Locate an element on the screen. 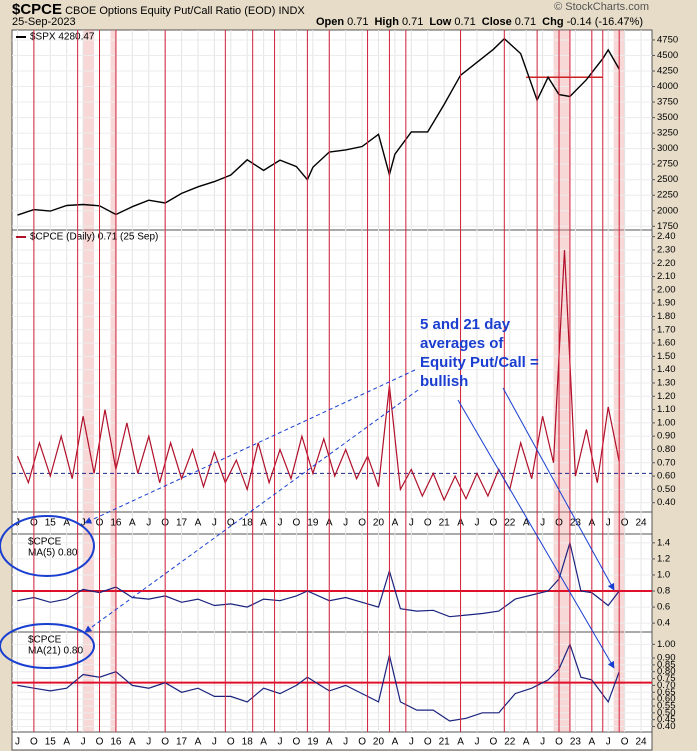 This screenshot has width=697, height=751. y-tick-label: 1750 is located at coordinates (667, 226).